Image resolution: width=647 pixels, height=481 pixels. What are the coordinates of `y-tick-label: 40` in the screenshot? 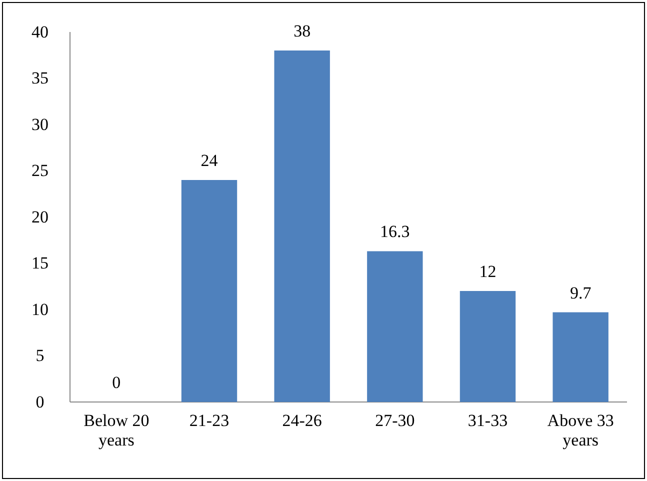 It's located at (40, 32).